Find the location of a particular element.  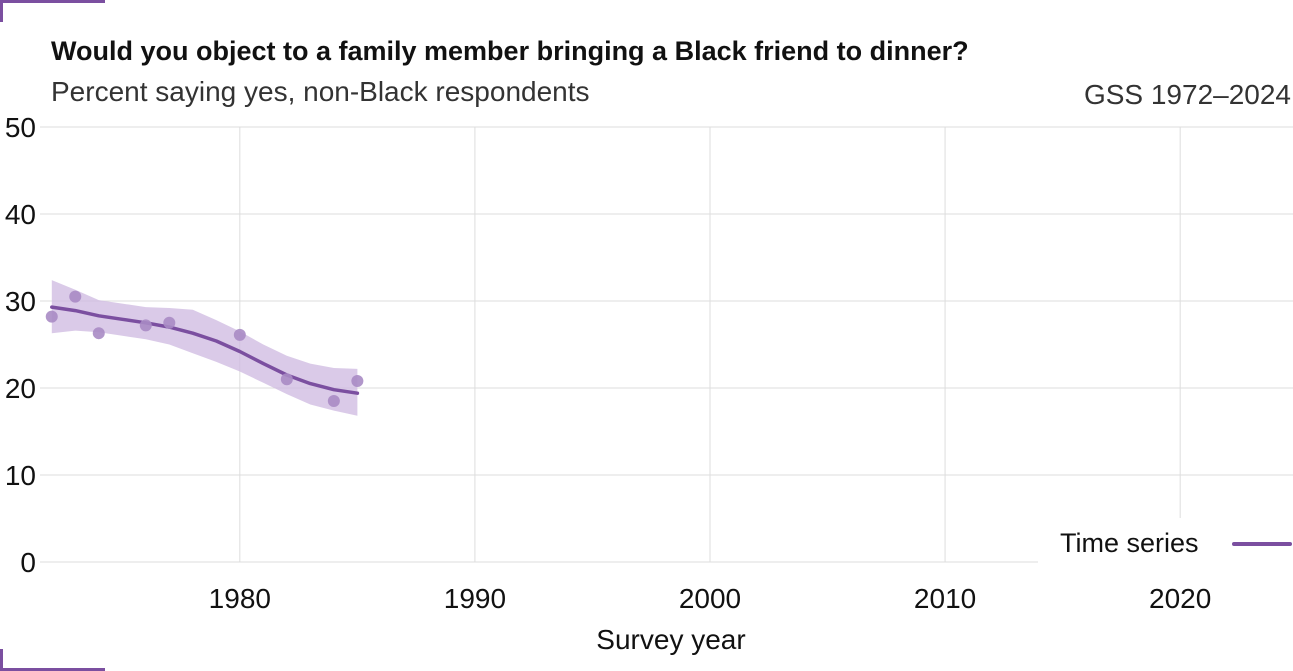

y-tick-label: 50 is located at coordinates (20, 127).